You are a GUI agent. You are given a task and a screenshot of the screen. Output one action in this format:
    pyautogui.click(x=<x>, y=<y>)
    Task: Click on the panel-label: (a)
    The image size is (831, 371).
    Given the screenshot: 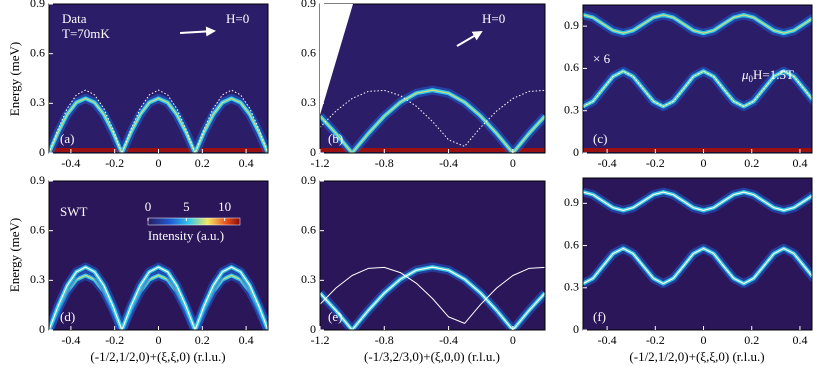 What is the action you would take?
    pyautogui.click(x=67, y=138)
    